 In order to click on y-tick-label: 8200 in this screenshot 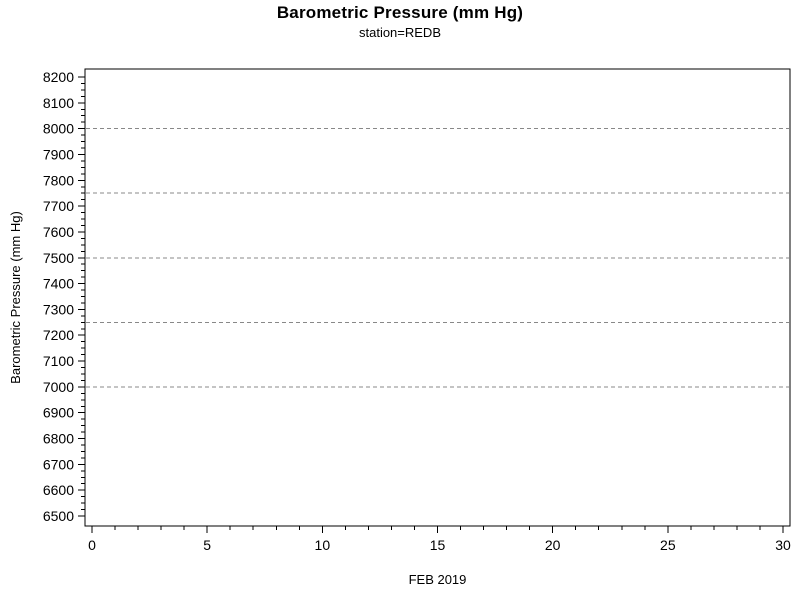, I will do `click(58, 77)`.